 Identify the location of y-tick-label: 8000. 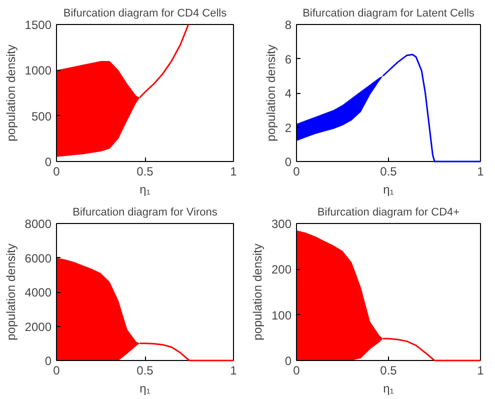
(38, 224).